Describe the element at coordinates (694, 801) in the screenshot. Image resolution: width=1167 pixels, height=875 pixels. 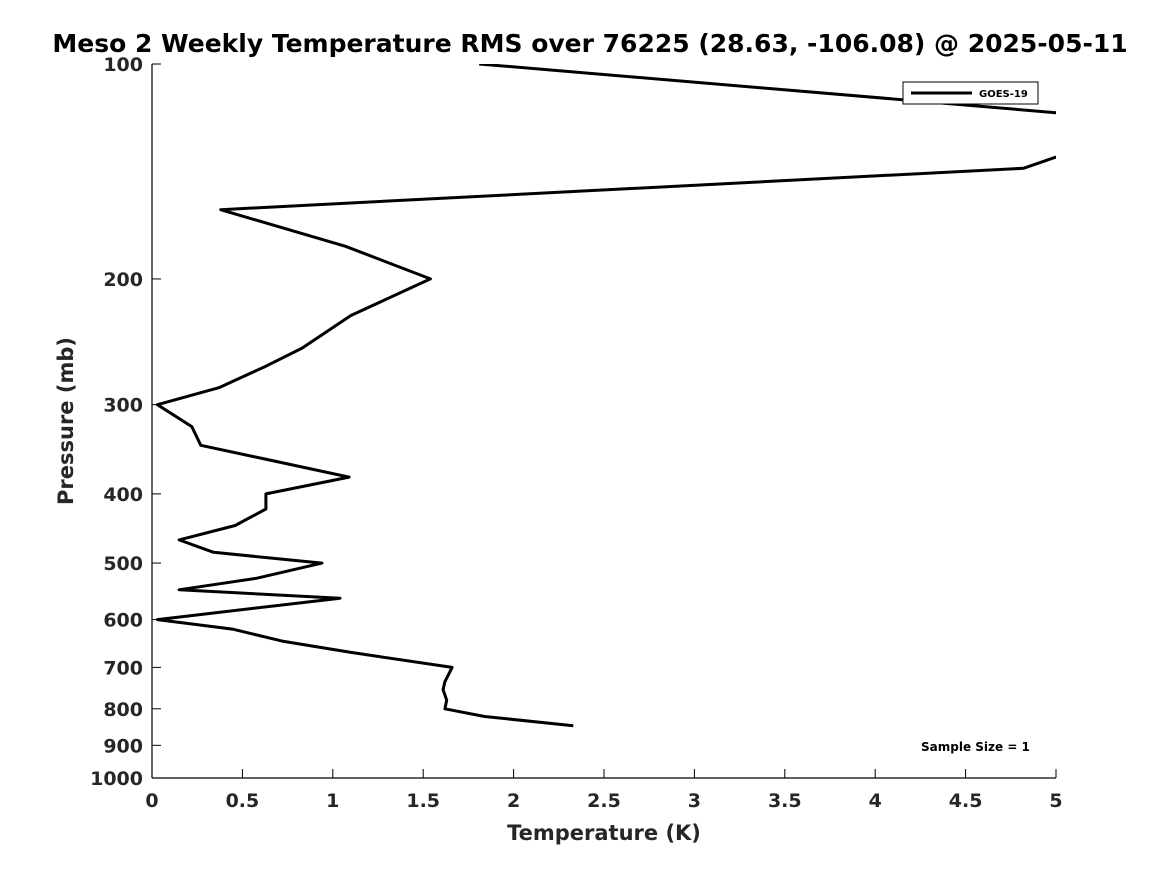
I see `x-tick-label: 3` at that location.